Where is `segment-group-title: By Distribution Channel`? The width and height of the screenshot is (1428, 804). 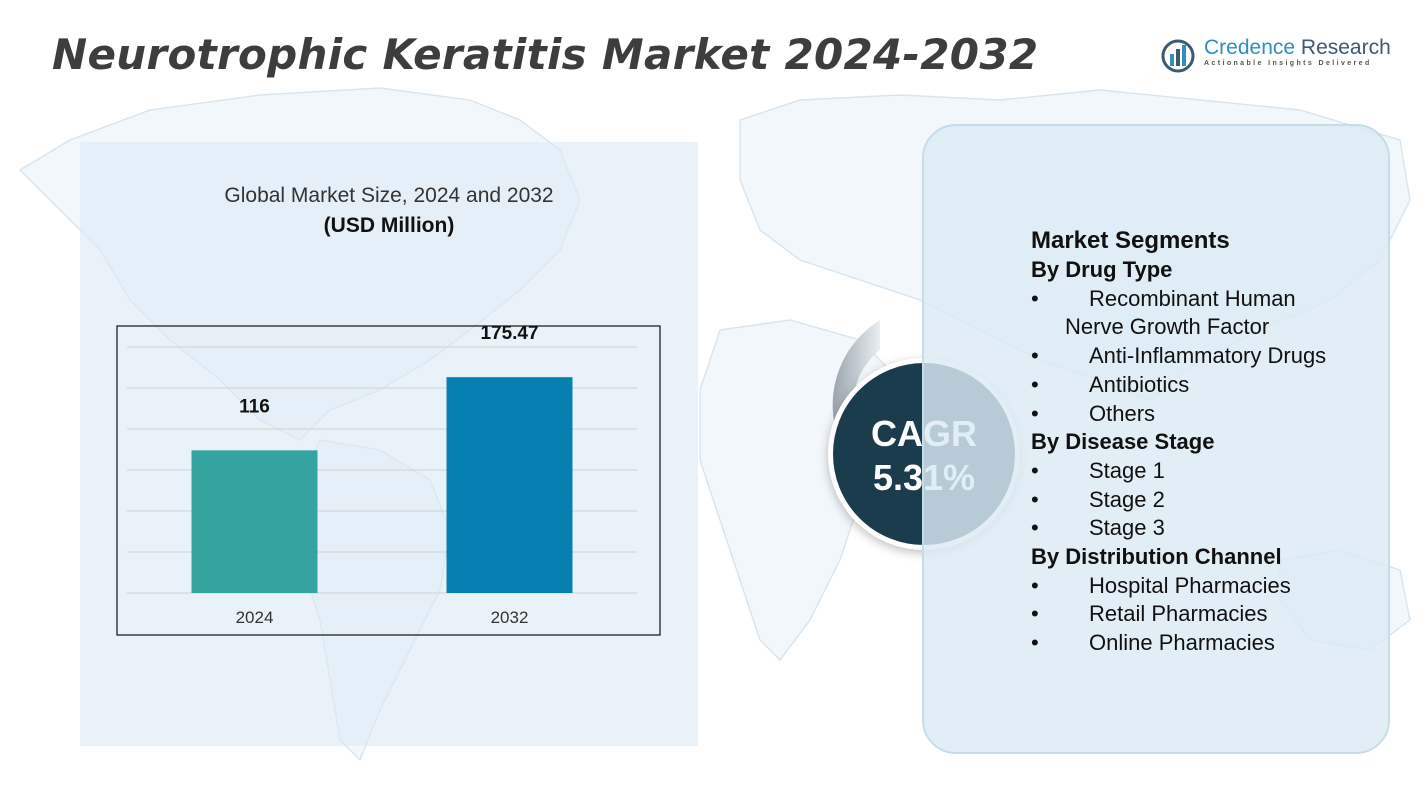
segment-group-title: By Distribution Channel is located at coordinates (1156, 557).